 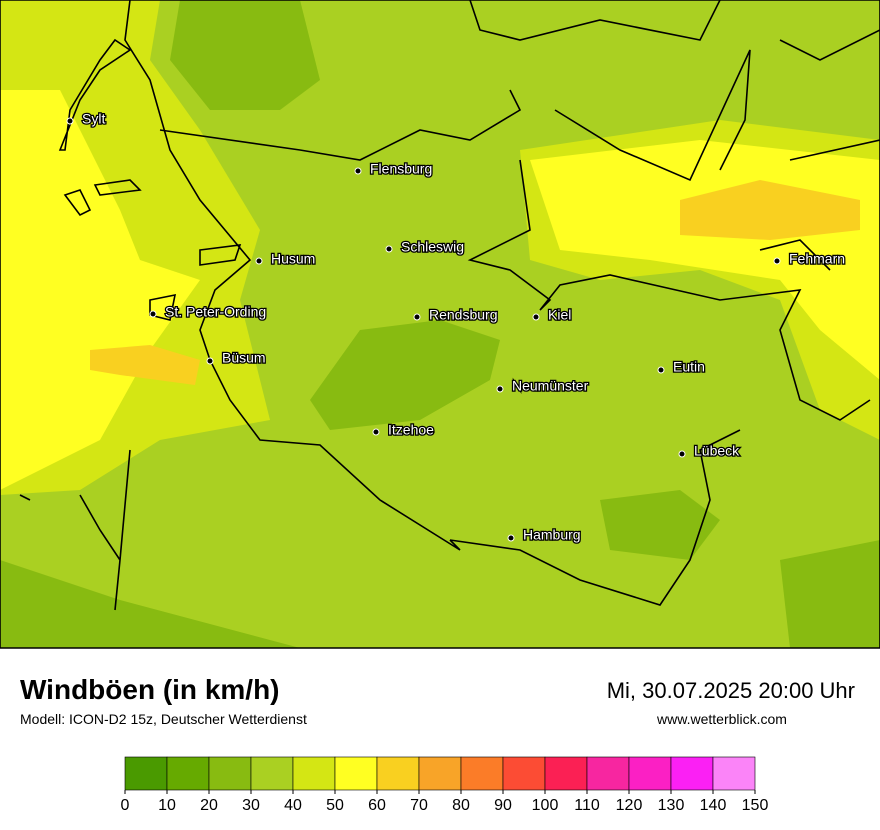 I want to click on city-name: Flensburg, so click(x=401, y=169).